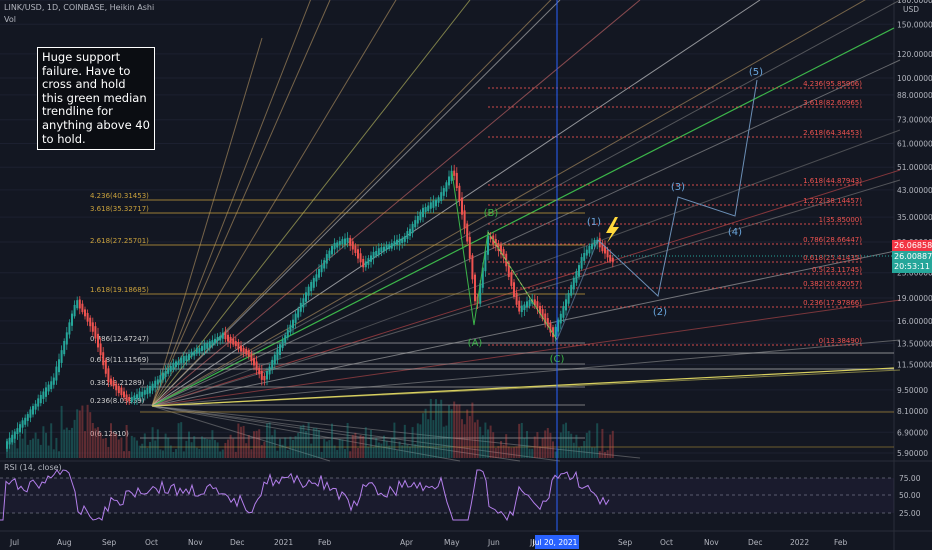 This screenshot has width=932, height=550. I want to click on fib-label-right: 3.618(82.60965), so click(832, 103).